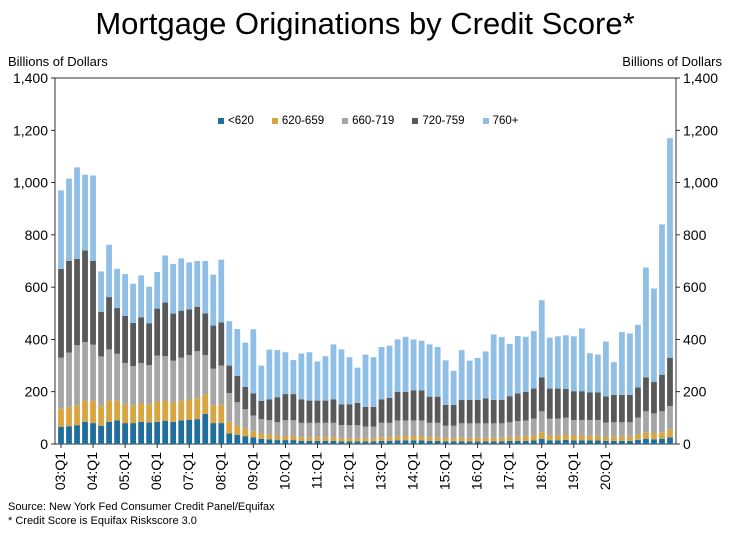  I want to click on x-tick-label: 09:Q1, so click(252, 471).